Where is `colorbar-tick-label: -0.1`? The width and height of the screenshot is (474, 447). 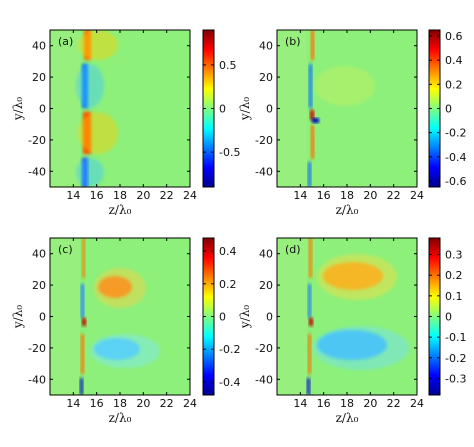 colorbar-tick-label: -0.1 is located at coordinates (455, 337).